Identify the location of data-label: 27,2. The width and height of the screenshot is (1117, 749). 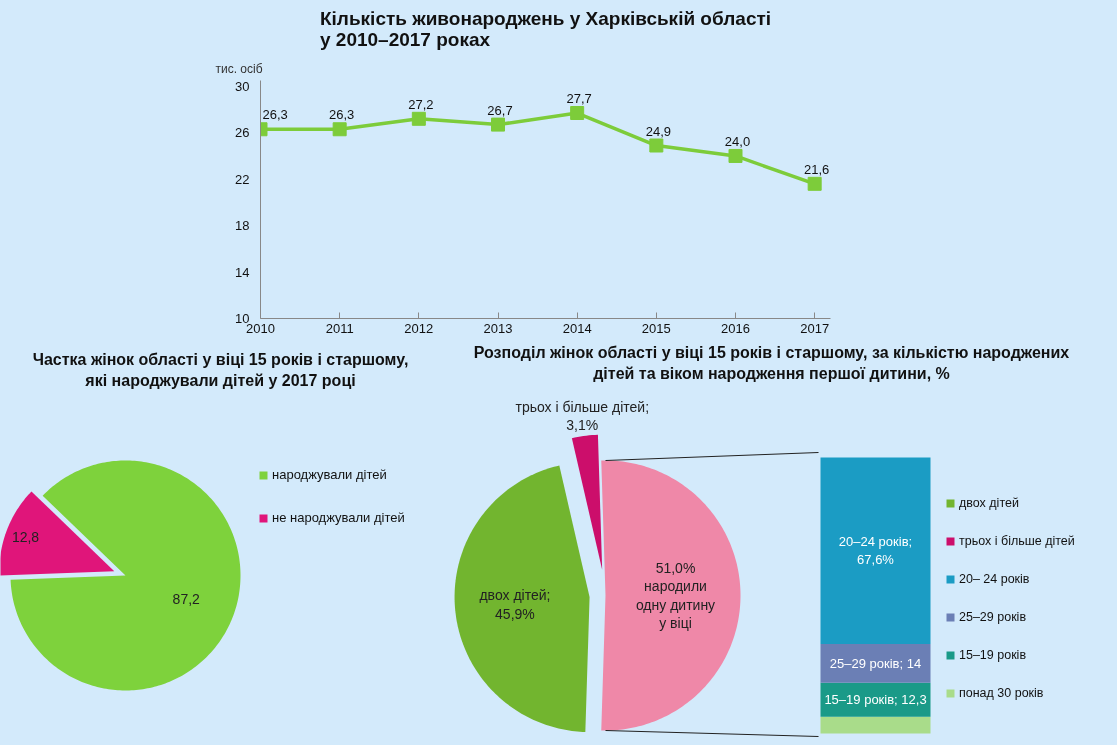
(421, 104).